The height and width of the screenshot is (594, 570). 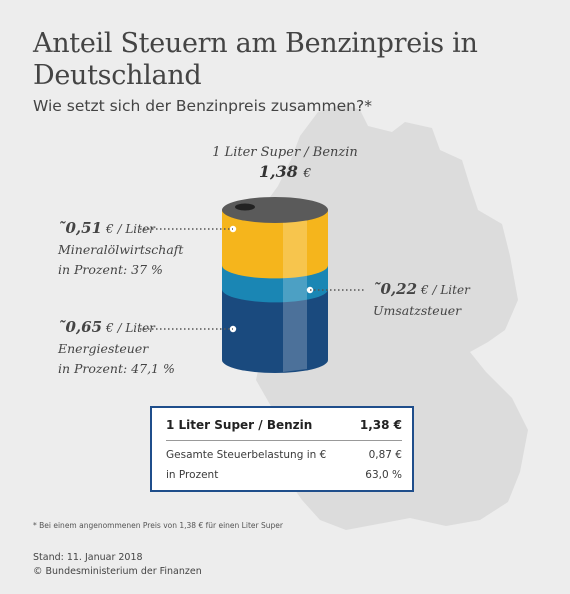 What do you see at coordinates (307, 173) in the screenshot?
I see `barrel-total-unit: €` at bounding box center [307, 173].